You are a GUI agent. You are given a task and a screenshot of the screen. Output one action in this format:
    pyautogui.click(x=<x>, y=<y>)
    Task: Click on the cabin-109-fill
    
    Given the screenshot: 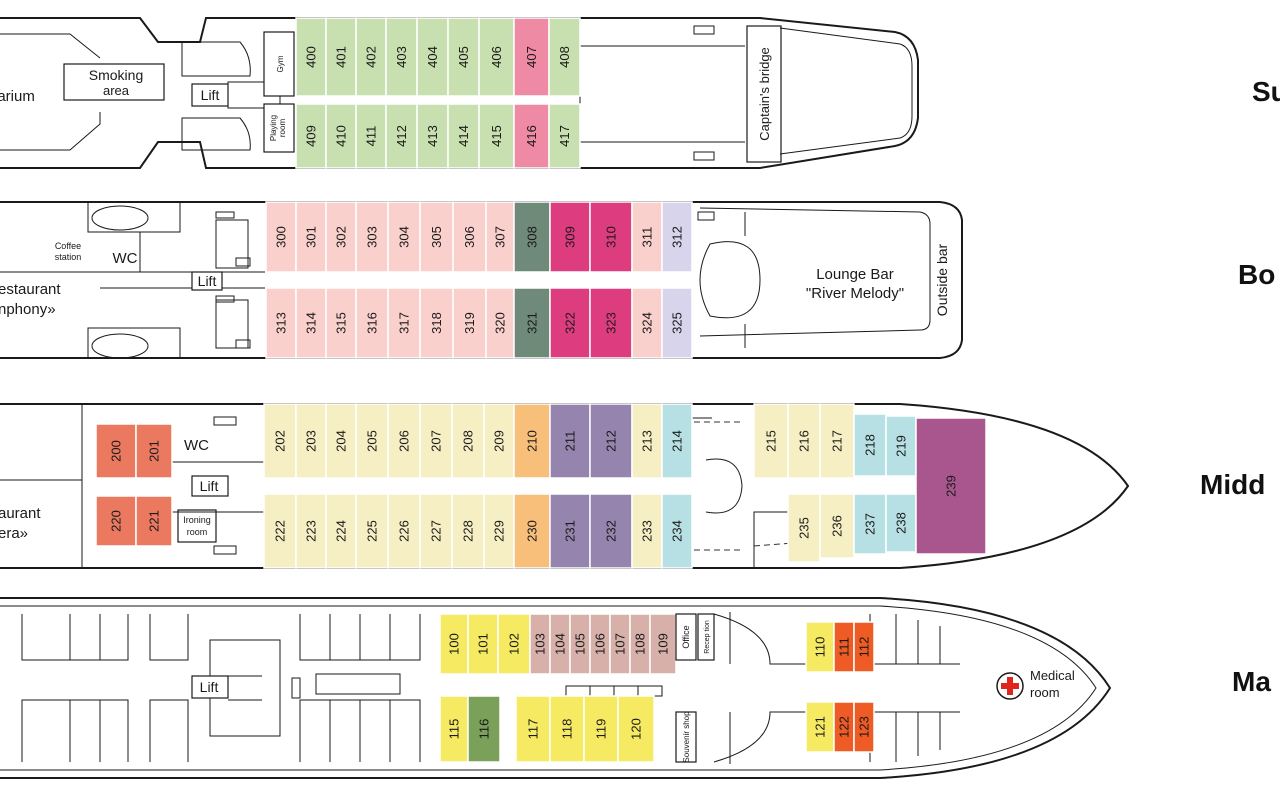 What is the action you would take?
    pyautogui.click(x=663, y=644)
    